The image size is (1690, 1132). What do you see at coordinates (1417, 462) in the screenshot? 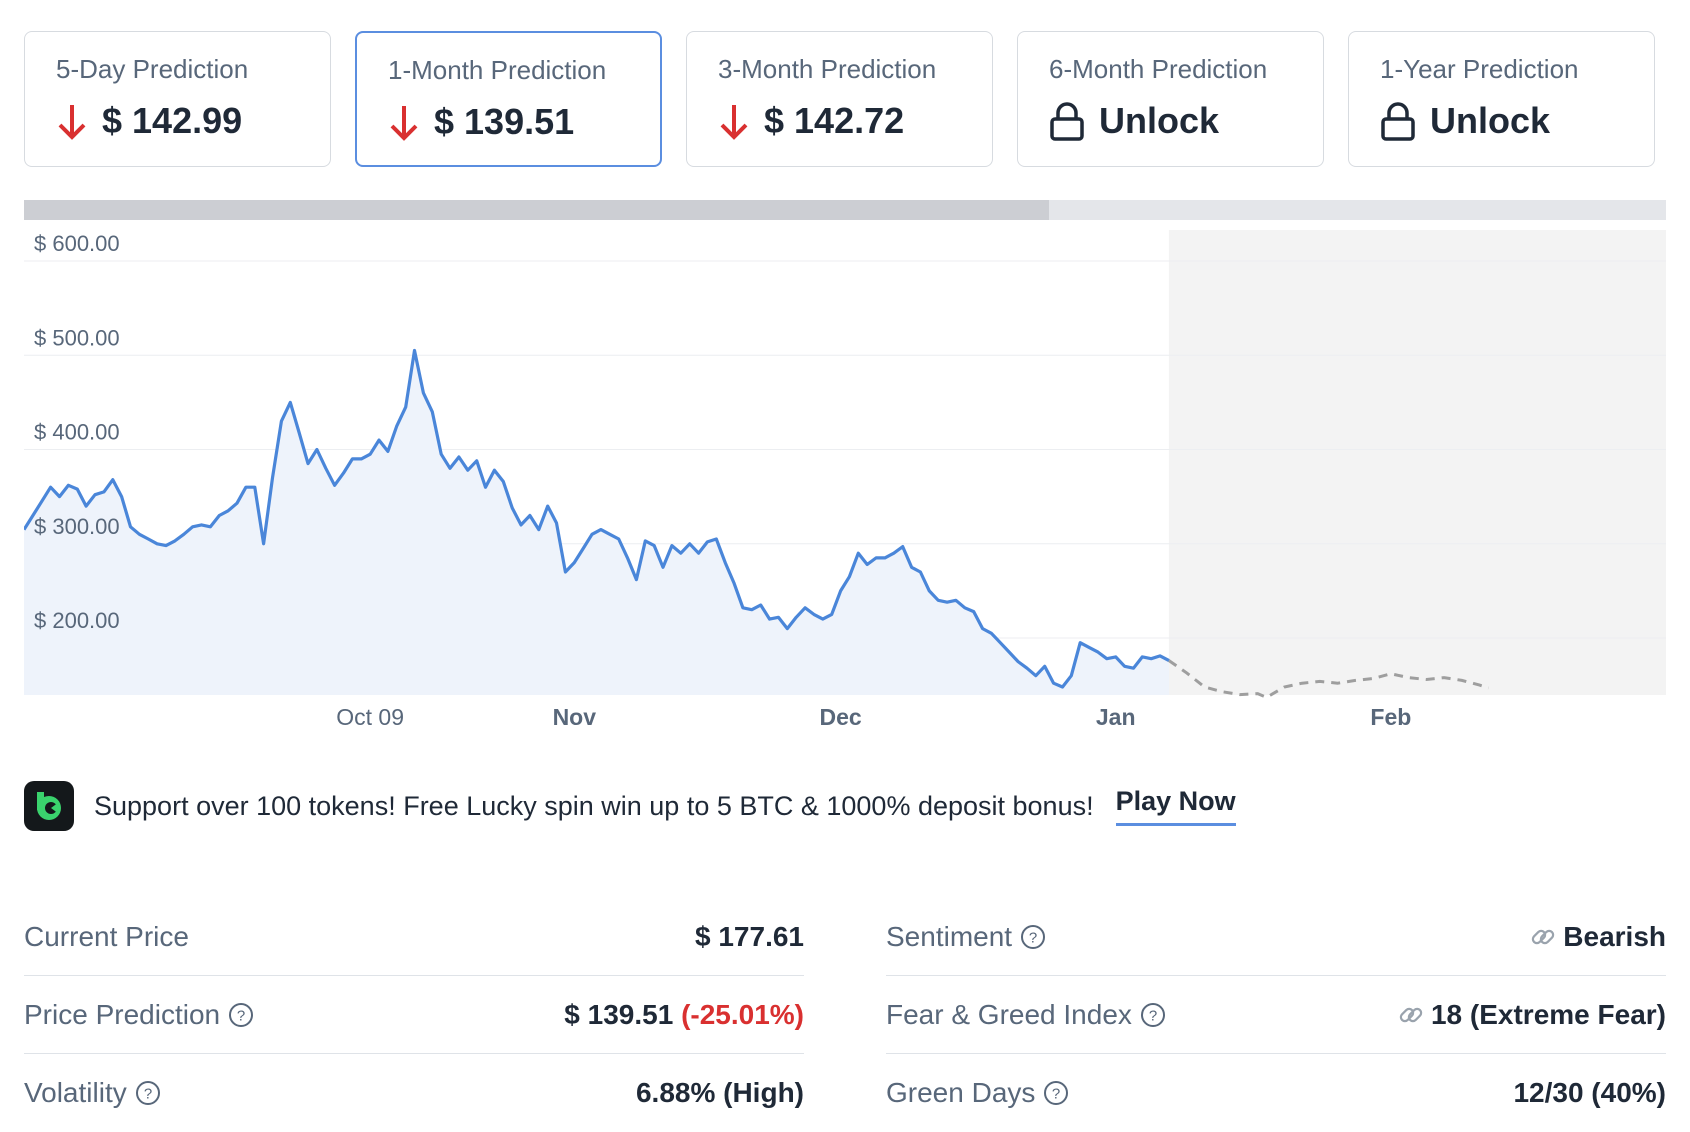
I see `forecast-area` at bounding box center [1417, 462].